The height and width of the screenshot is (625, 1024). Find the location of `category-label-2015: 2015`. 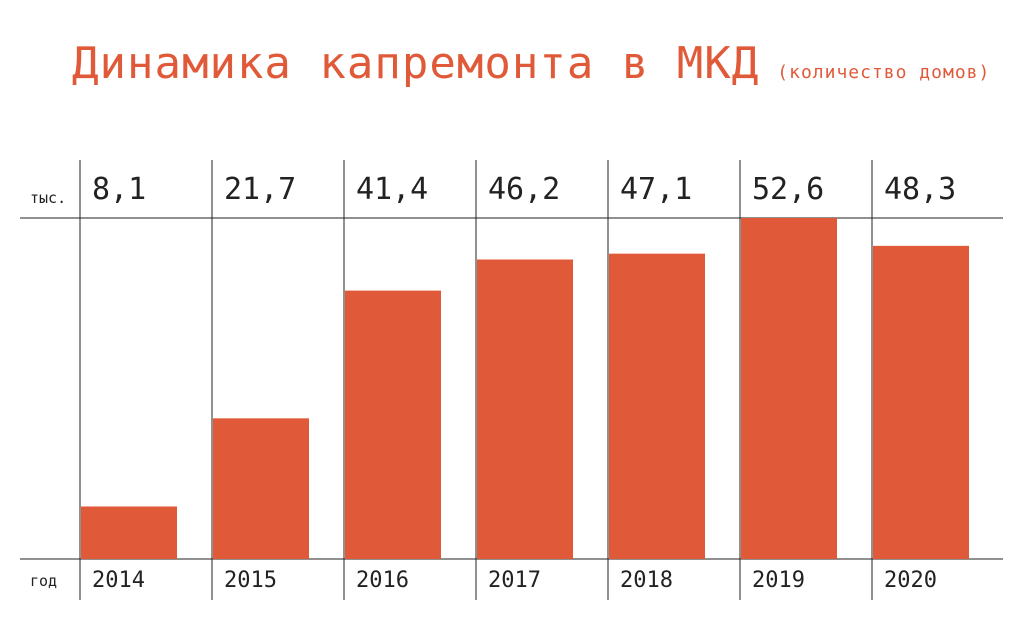

category-label-2015: 2015 is located at coordinates (250, 580).